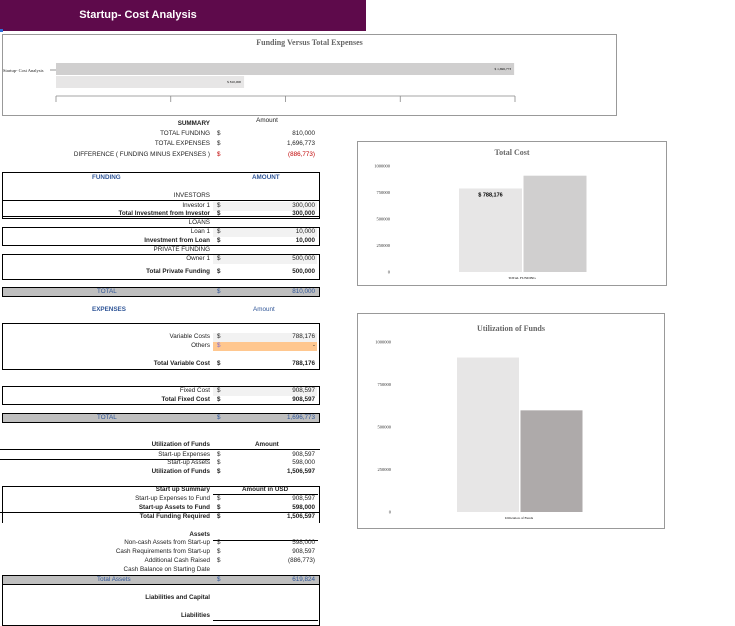  What do you see at coordinates (188, 462) in the screenshot?
I see `row-label: Start-up Assets` at bounding box center [188, 462].